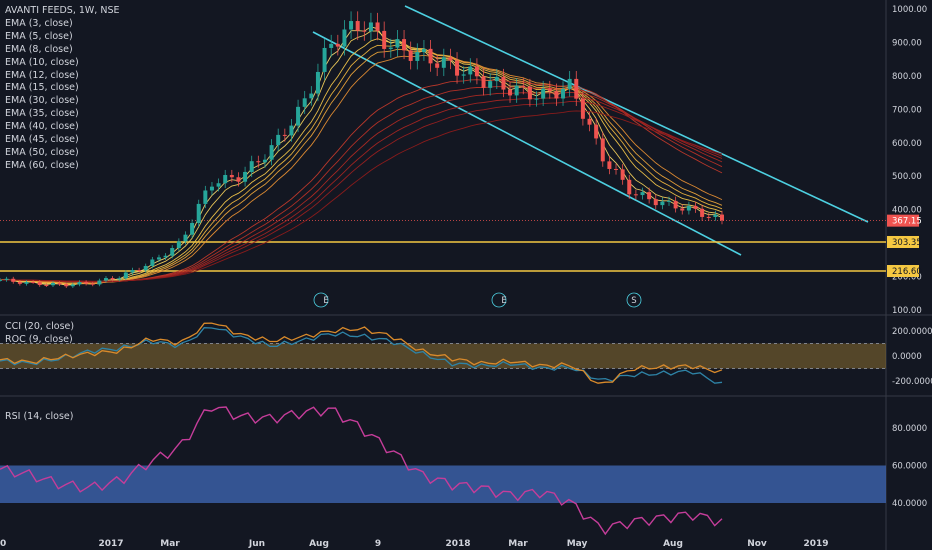  What do you see at coordinates (909, 429) in the screenshot?
I see `rsi-tick-label: 80.0000` at bounding box center [909, 429].